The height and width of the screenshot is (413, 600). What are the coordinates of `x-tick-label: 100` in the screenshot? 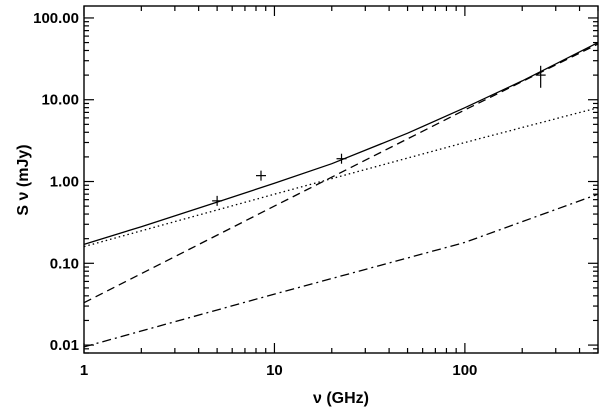 It's located at (464, 370).